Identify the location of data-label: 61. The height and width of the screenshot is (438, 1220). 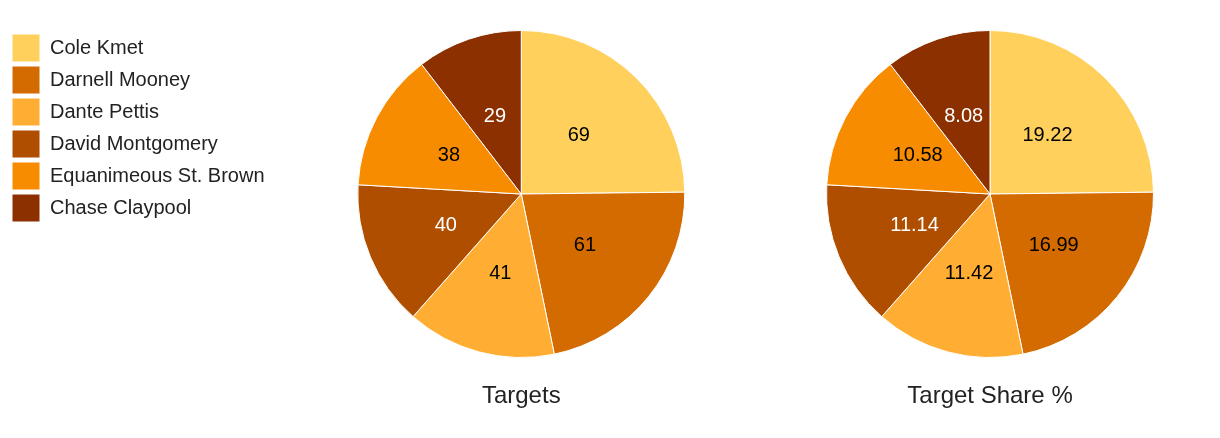
(585, 243).